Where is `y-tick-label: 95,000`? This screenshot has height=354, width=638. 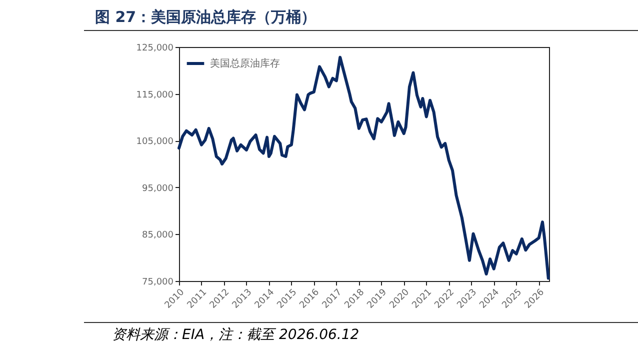 y-tick-label: 95,000 is located at coordinates (158, 189).